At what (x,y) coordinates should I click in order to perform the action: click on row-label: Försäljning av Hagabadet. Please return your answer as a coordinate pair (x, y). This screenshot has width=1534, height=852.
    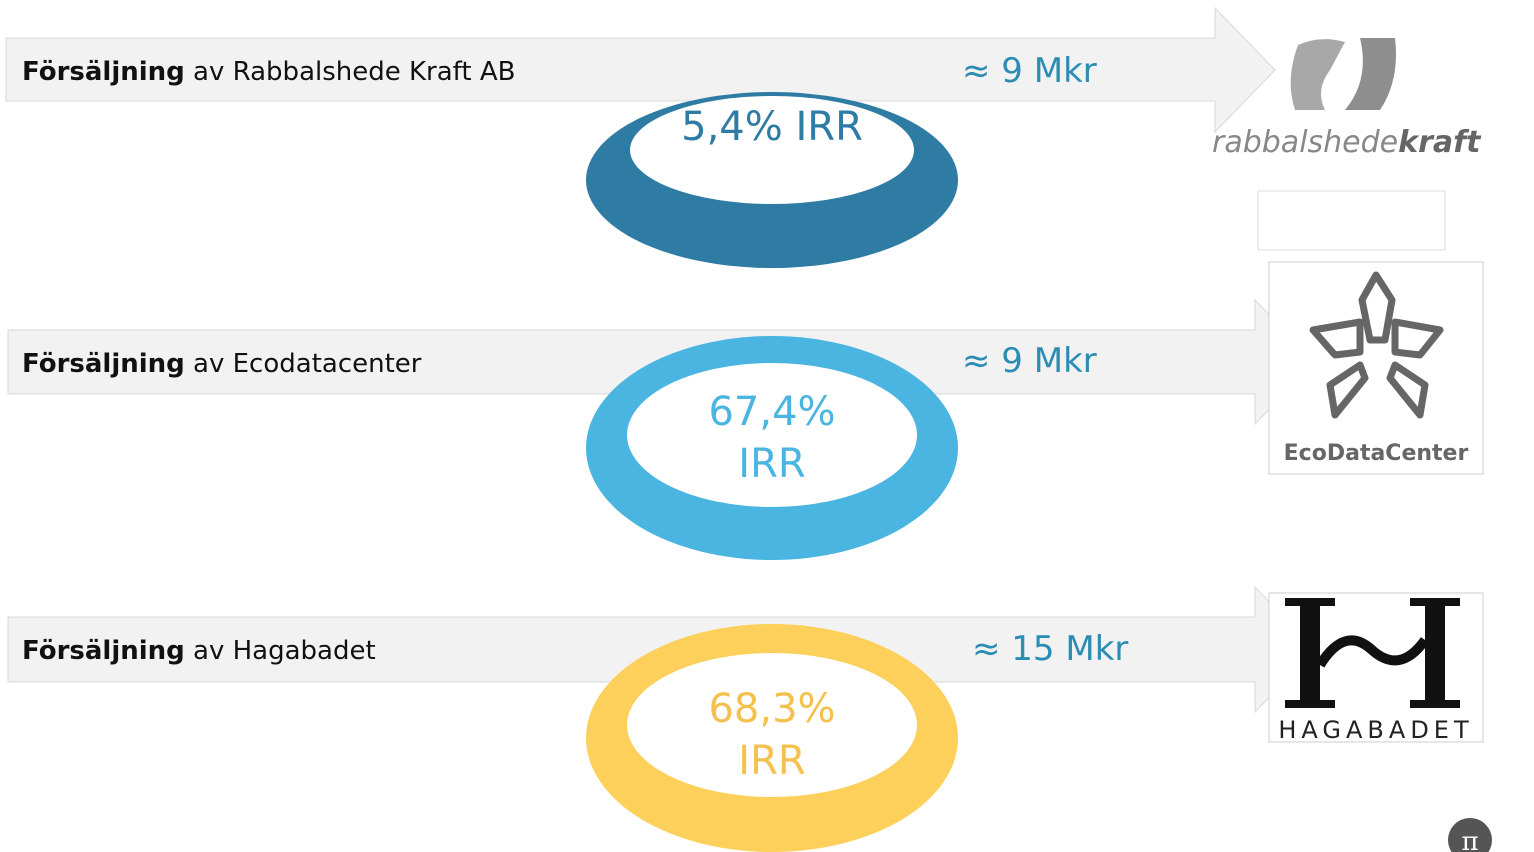
    Looking at the image, I should click on (199, 651).